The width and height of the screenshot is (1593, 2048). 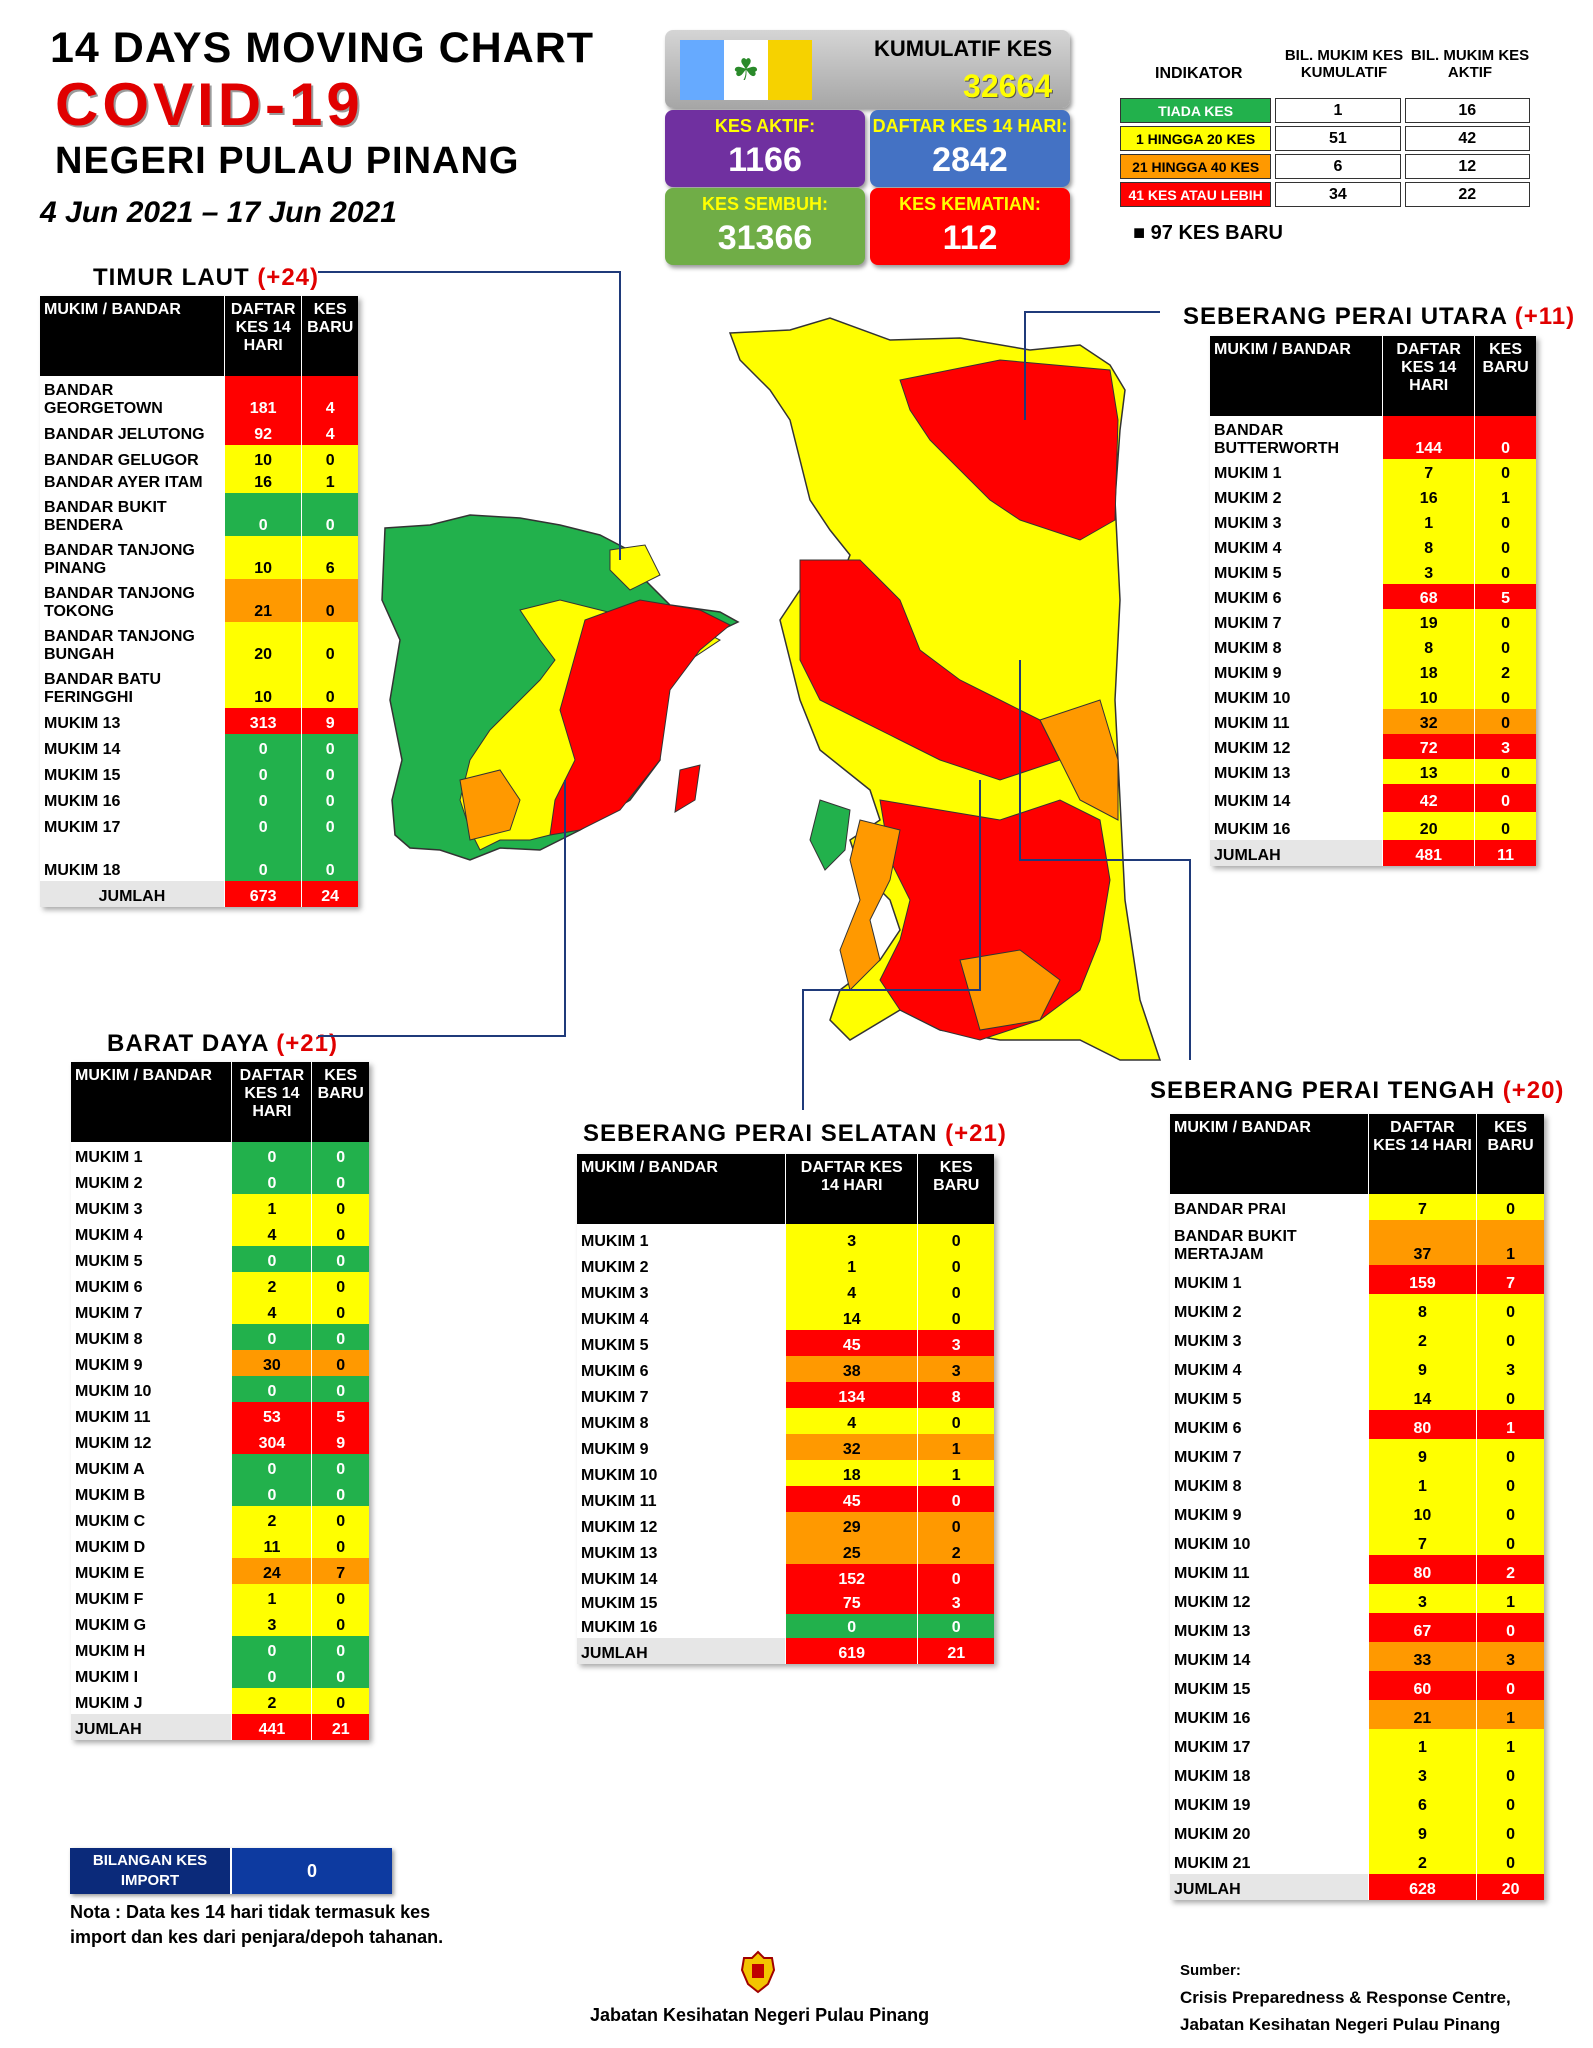 I want to click on table-row: MUKIM 9 30 0, so click(x=220, y=1363).